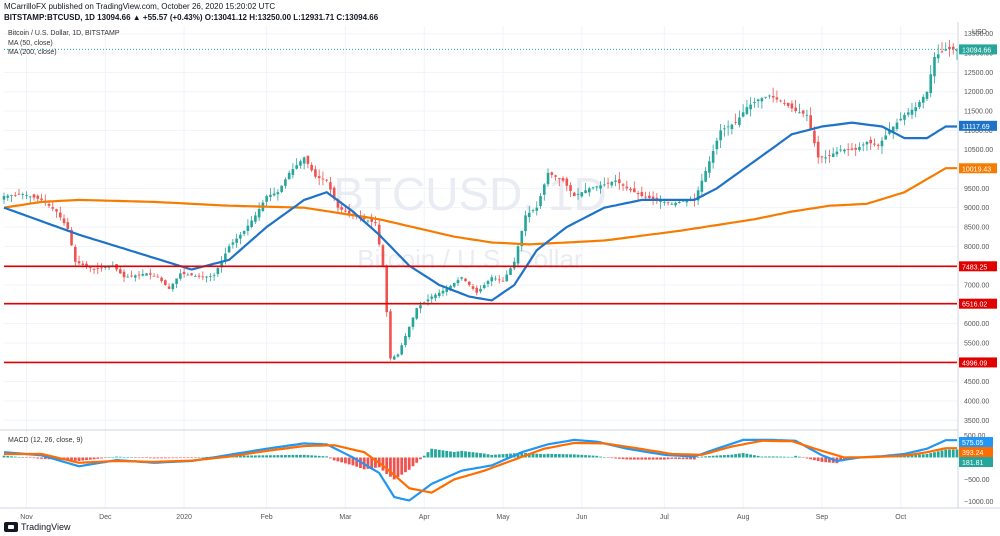 This screenshot has width=1000, height=536. Describe the element at coordinates (974, 363) in the screenshot. I see `price-label-text: 4996.09` at that location.